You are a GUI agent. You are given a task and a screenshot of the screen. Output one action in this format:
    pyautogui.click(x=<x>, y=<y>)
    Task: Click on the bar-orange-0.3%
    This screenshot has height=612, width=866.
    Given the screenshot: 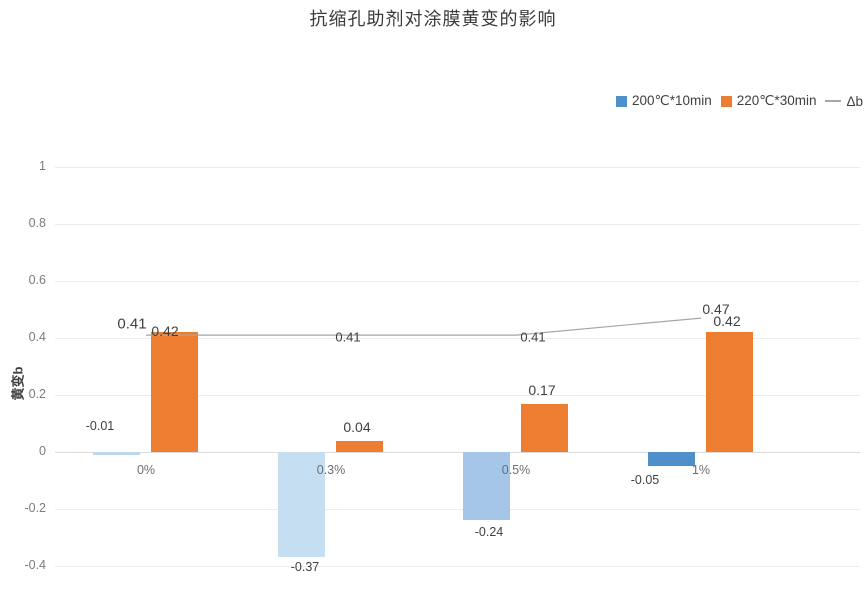 What is the action you would take?
    pyautogui.click(x=359, y=446)
    